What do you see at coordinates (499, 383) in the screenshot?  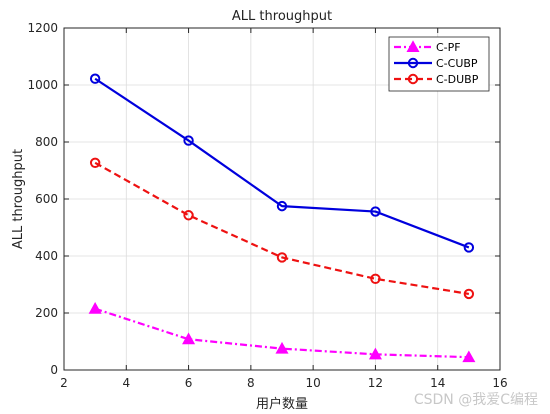 I see `x-tick-label: 16` at bounding box center [499, 383].